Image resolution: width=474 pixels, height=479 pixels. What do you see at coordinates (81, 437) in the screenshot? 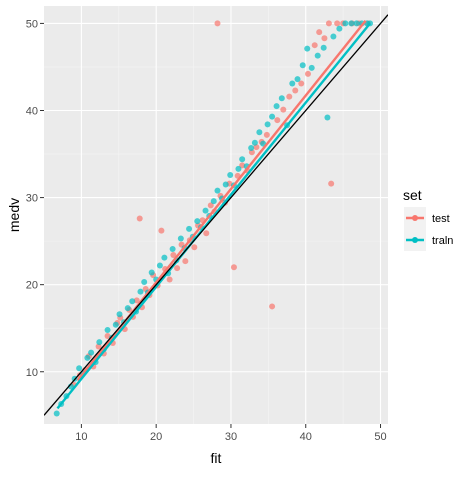
I see `x-tick-label: 10` at bounding box center [81, 437].